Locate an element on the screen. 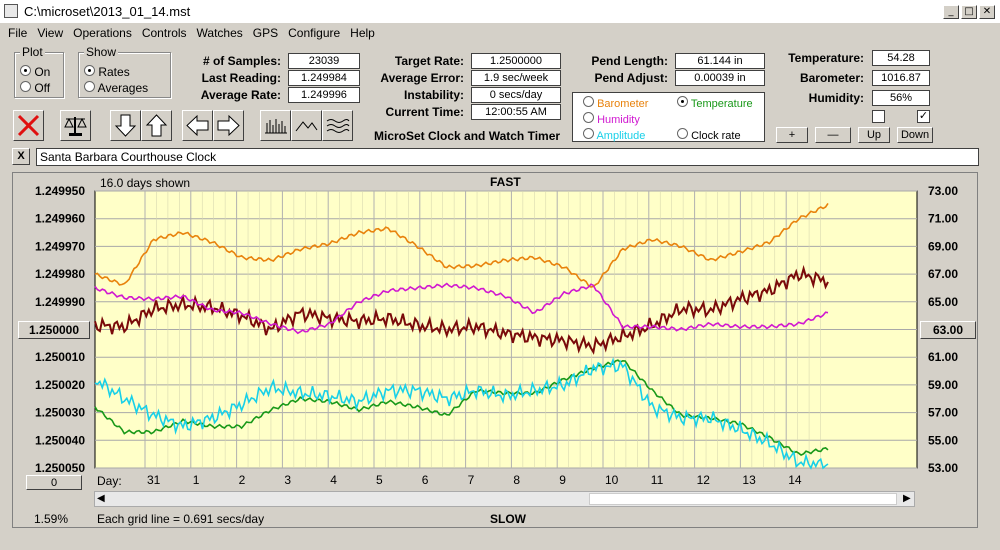  scroll-right-button is located at coordinates (228, 125).